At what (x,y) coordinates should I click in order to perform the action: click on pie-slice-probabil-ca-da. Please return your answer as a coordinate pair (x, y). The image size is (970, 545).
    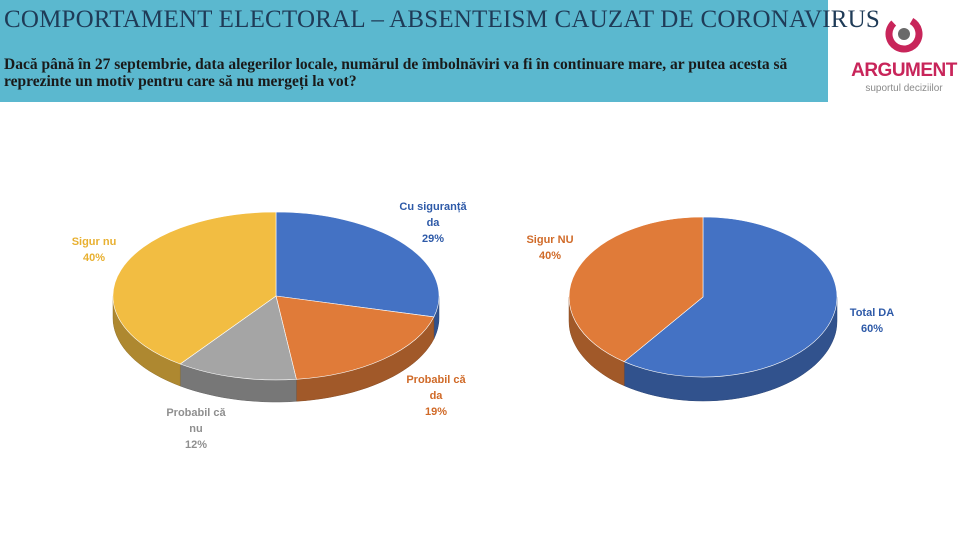
    Looking at the image, I should click on (355, 337).